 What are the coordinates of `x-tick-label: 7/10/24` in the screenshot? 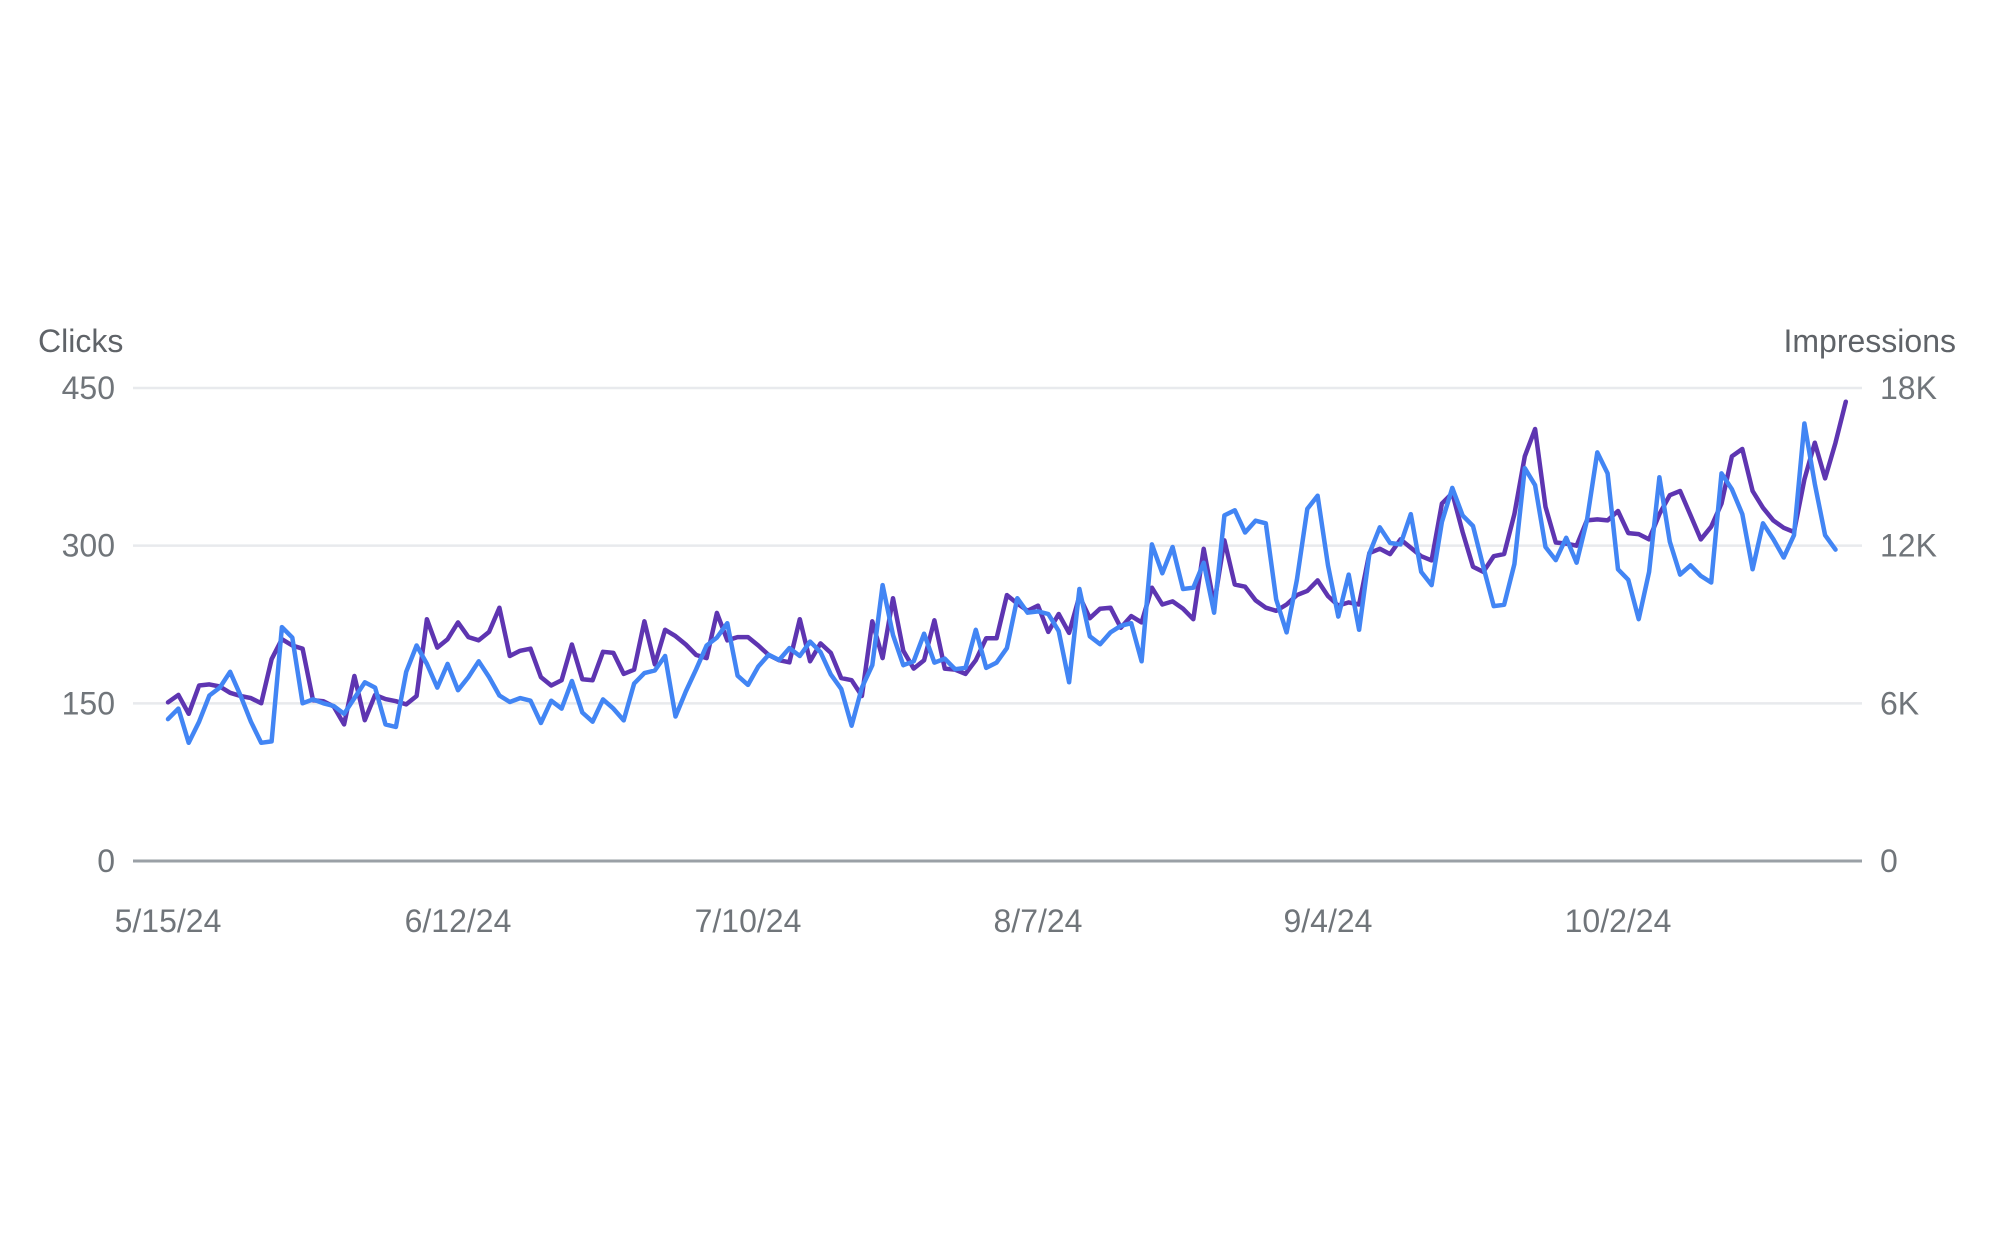 It's located at (748, 921).